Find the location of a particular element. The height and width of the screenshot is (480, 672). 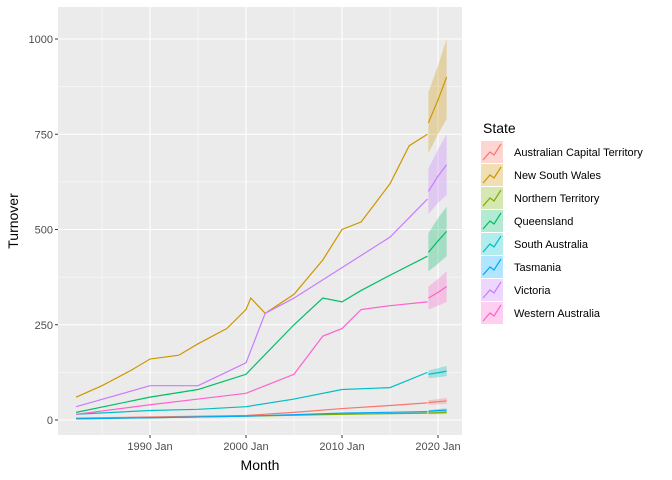

legend-item-0: Australian Capital Territory is located at coordinates (562, 152).